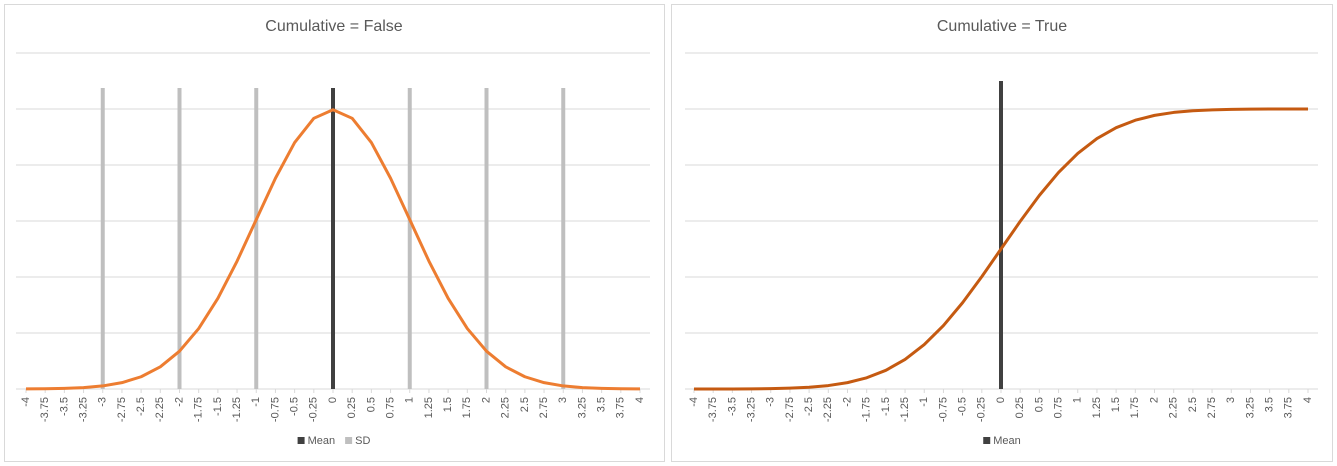  Describe the element at coordinates (333, 26) in the screenshot. I see `chart-title: Cumulative = False` at that location.